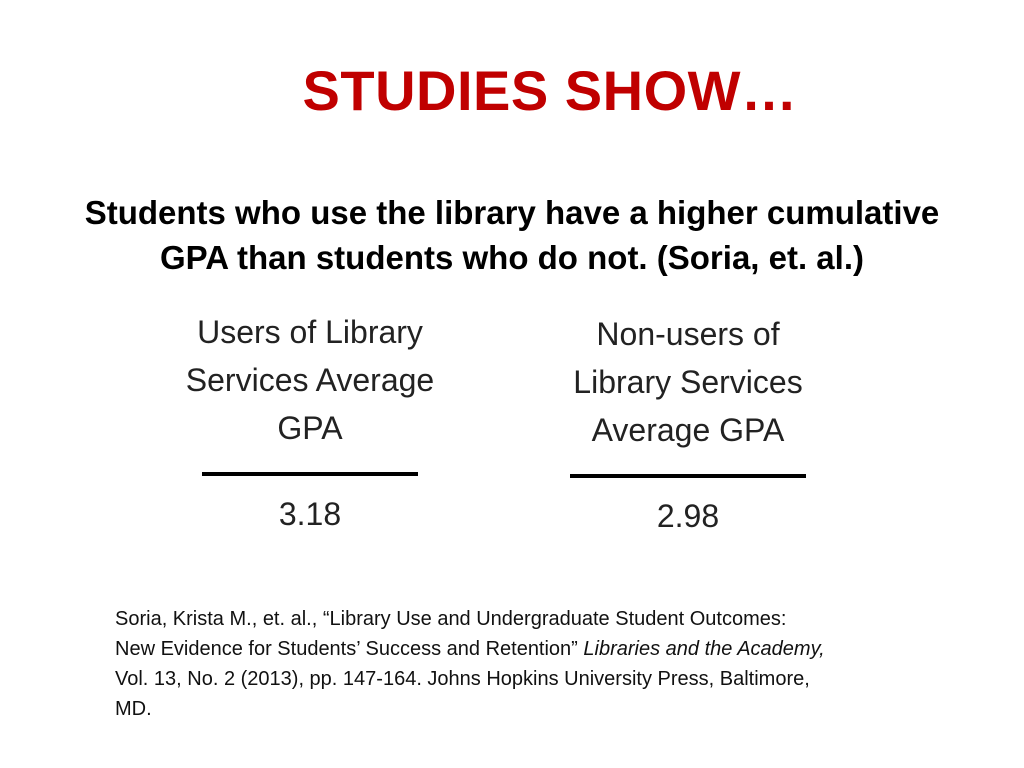  I want to click on citation-line-4: MD., so click(133, 709).